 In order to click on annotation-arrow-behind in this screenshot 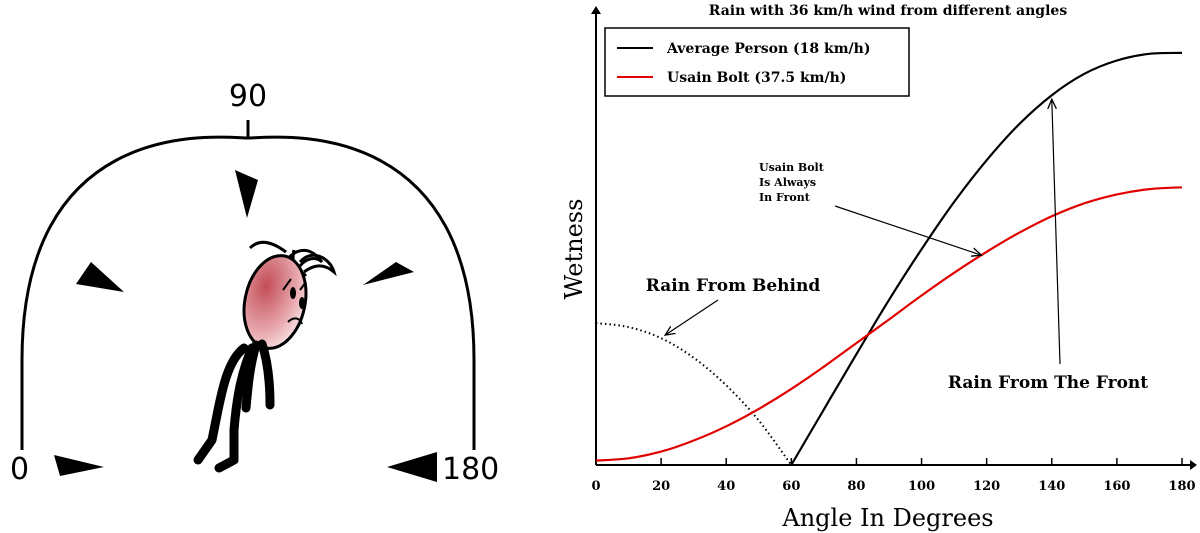, I will do `click(692, 317)`.